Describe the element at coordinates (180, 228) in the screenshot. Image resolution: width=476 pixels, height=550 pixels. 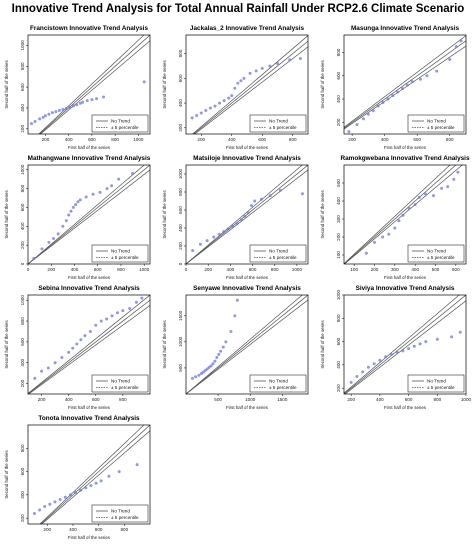
I see `y-tick-label: 400` at that location.